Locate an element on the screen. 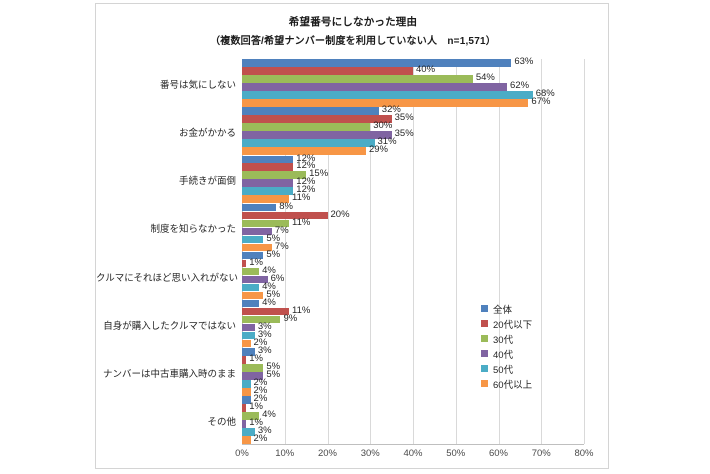 The height and width of the screenshot is (474, 710). x-tick-label: 80% is located at coordinates (584, 453).